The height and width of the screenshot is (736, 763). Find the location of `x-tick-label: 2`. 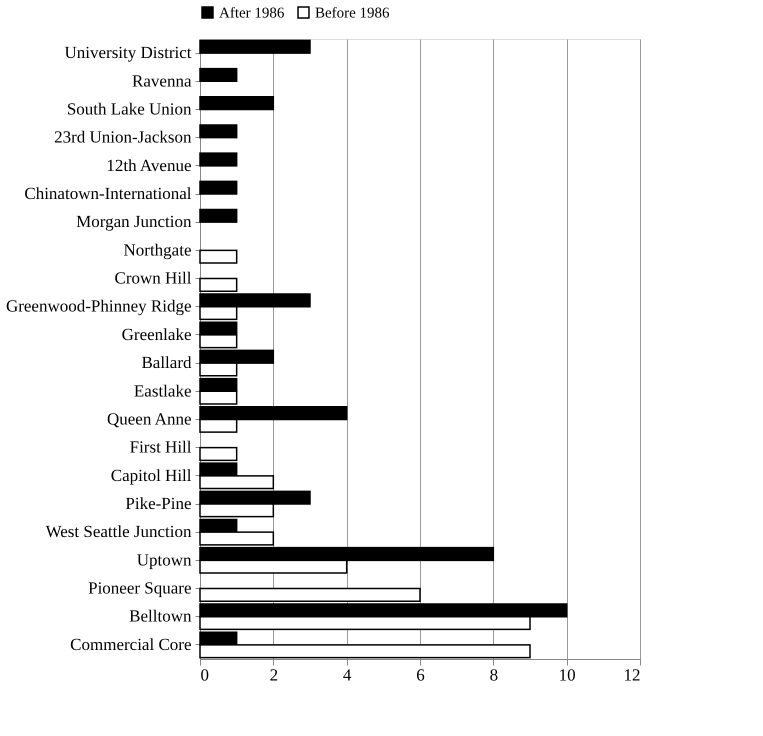

x-tick-label: 2 is located at coordinates (274, 675).